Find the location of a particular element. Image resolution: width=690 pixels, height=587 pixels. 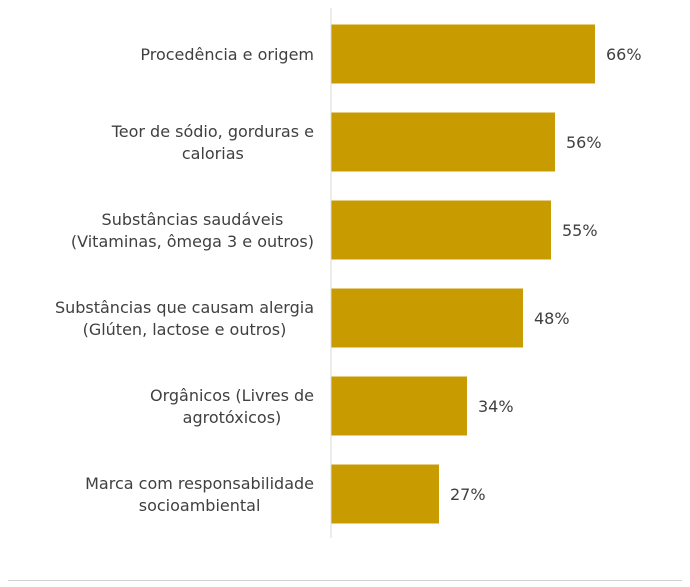

data-label-1: 66% is located at coordinates (624, 54).